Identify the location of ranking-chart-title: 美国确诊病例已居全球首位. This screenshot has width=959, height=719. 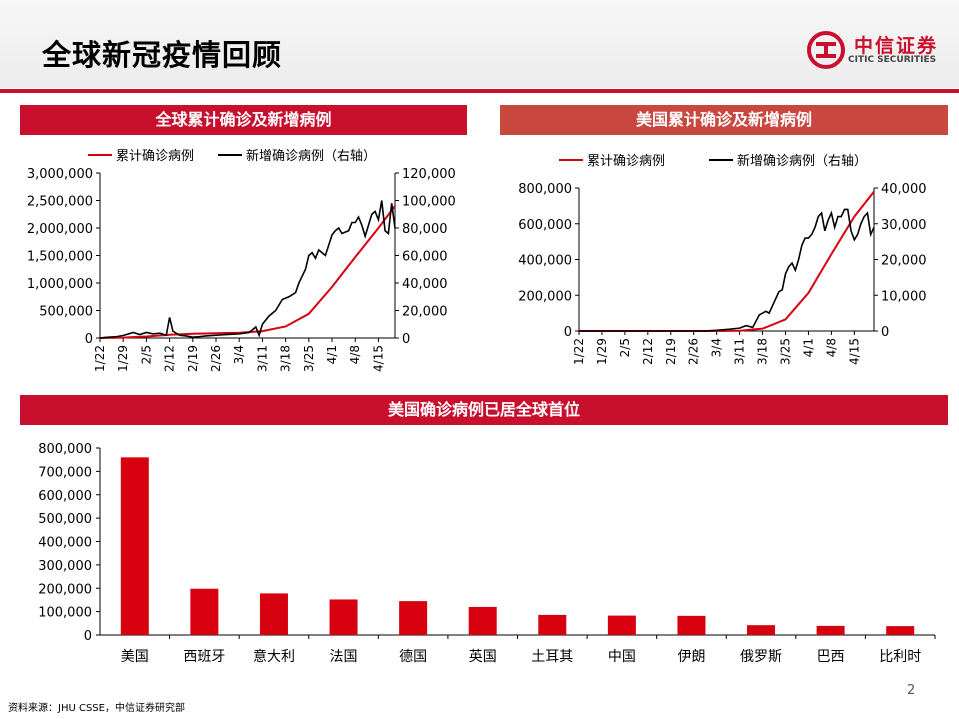
(484, 410).